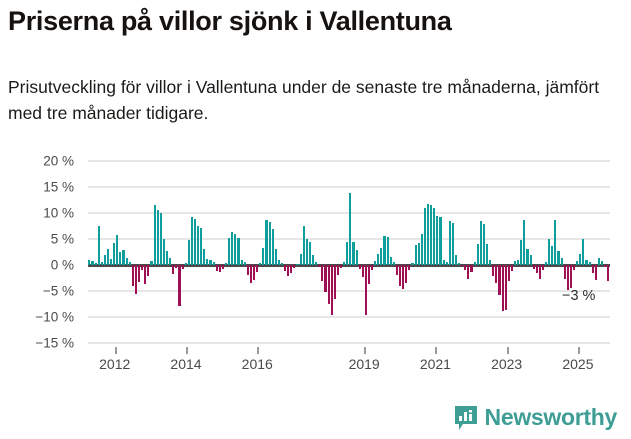 Image resolution: width=631 pixels, height=439 pixels. Describe the element at coordinates (535, 417) in the screenshot. I see `newsworthy-logo: Newsworthy` at that location.